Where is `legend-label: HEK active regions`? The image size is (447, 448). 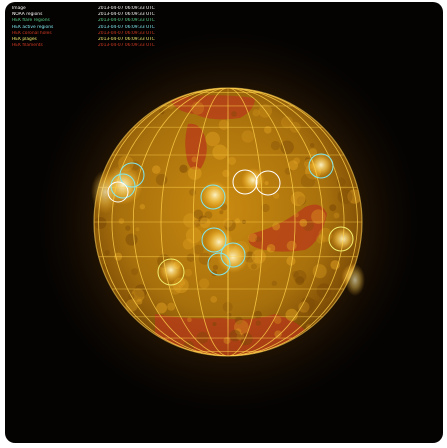
legend-label: HEK active regions is located at coordinates (33, 27).